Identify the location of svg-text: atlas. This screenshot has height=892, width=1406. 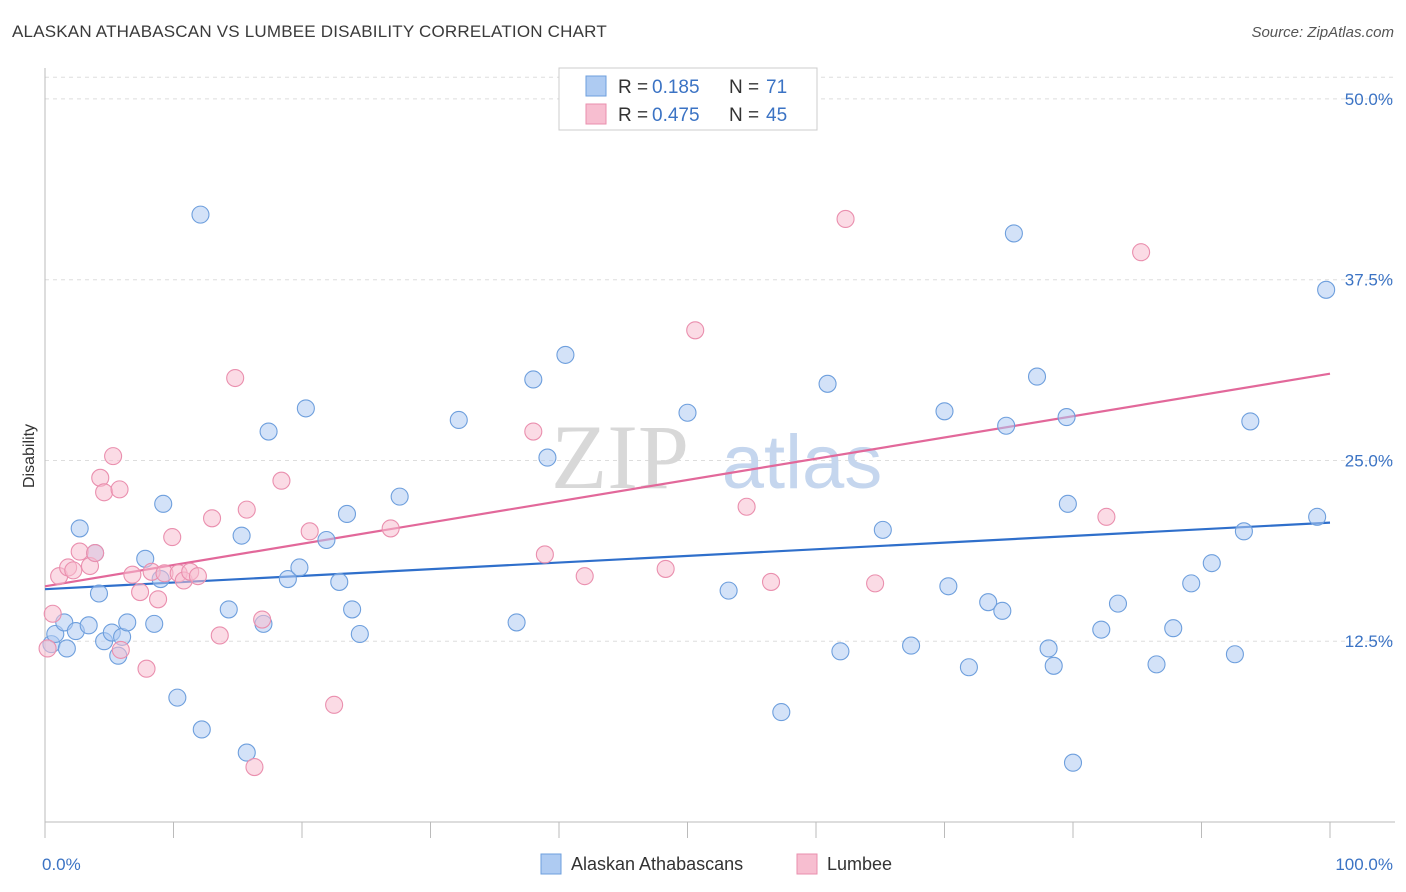
(802, 462).